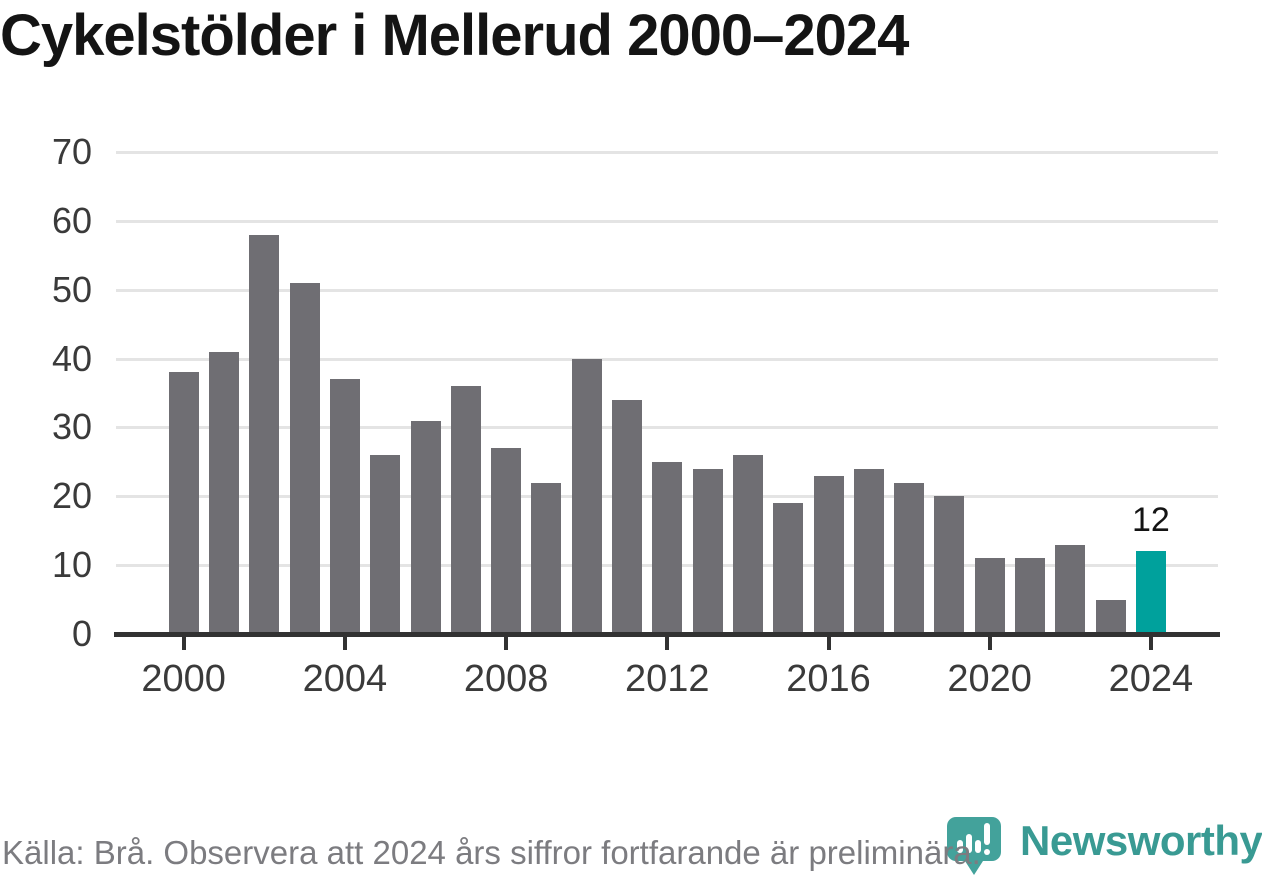  What do you see at coordinates (974, 846) in the screenshot?
I see `newsworthy-logo-icon` at bounding box center [974, 846].